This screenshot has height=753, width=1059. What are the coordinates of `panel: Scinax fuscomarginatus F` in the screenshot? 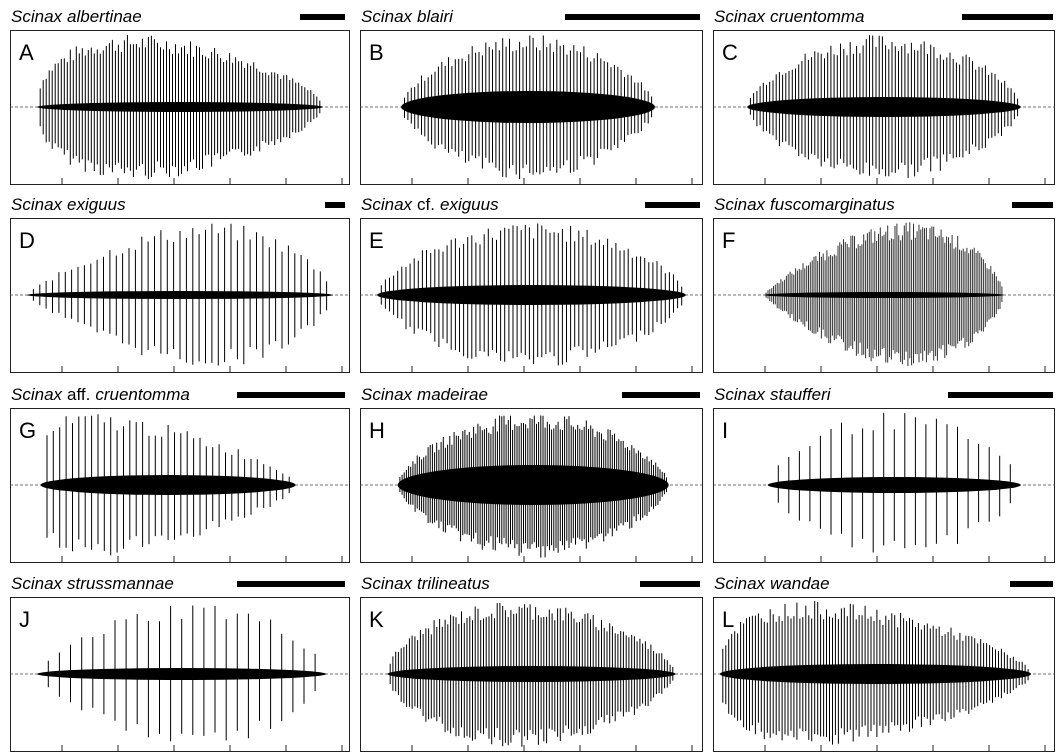 It's located at (884, 284).